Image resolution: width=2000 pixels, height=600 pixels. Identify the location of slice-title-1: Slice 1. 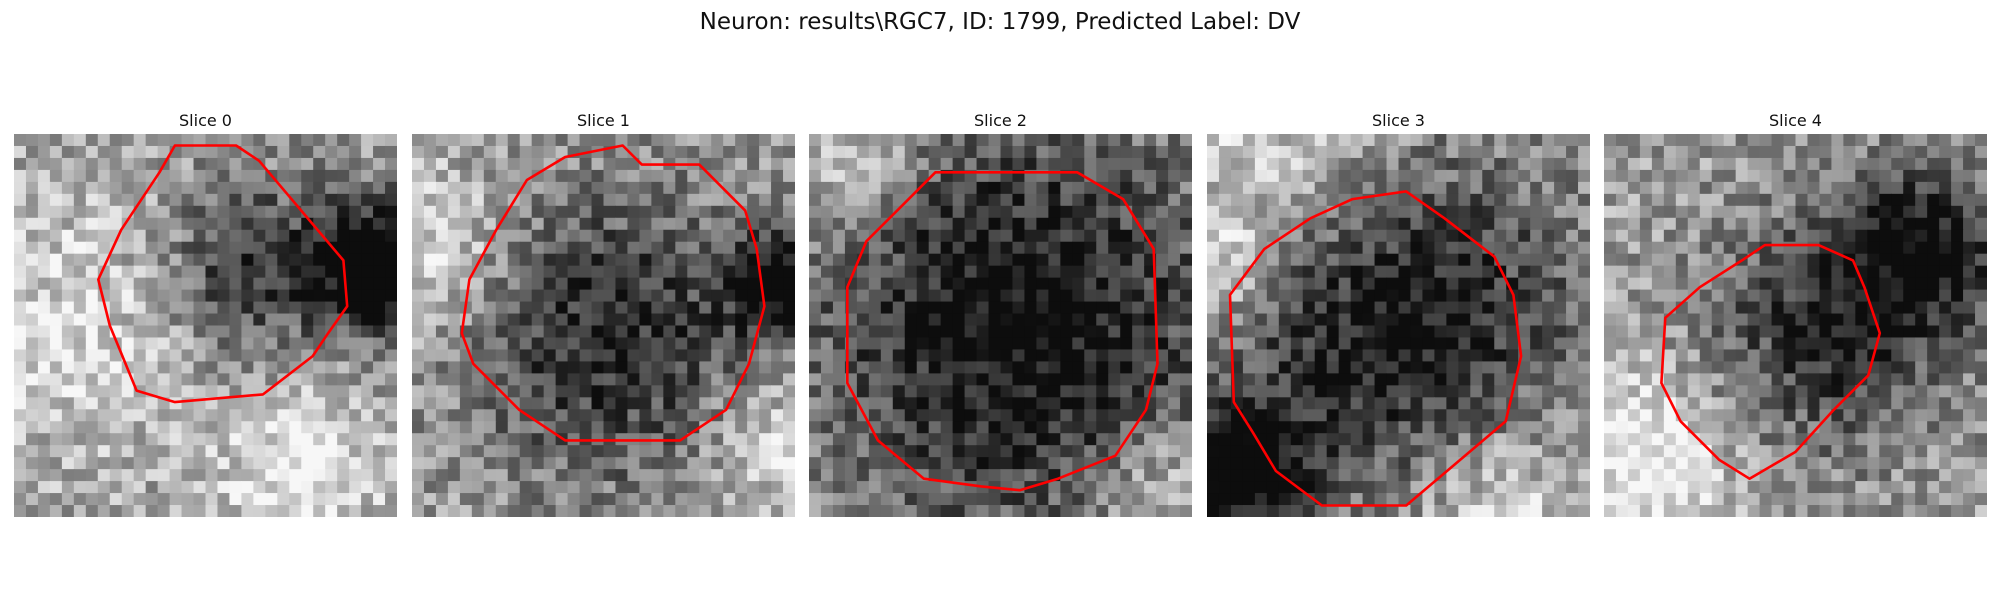
(603, 120).